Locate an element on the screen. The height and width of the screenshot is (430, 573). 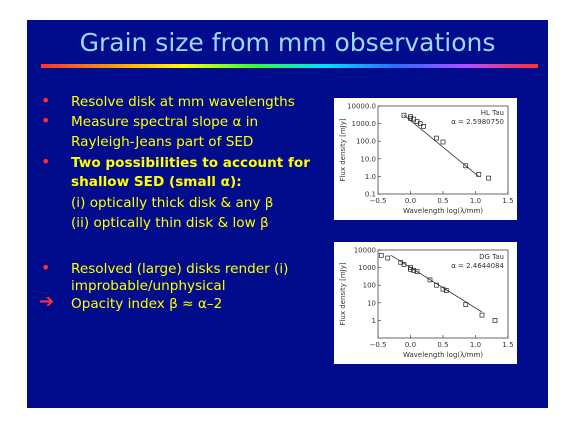
y-tick-label: 0.1 is located at coordinates (370, 195).